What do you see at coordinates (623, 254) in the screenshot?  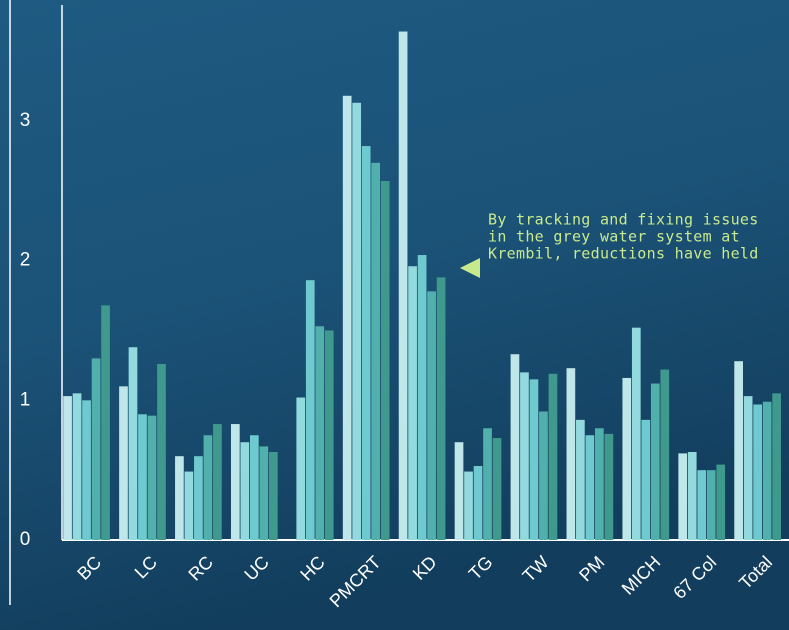 I see `annotation: Krembil, reductions have held` at bounding box center [623, 254].